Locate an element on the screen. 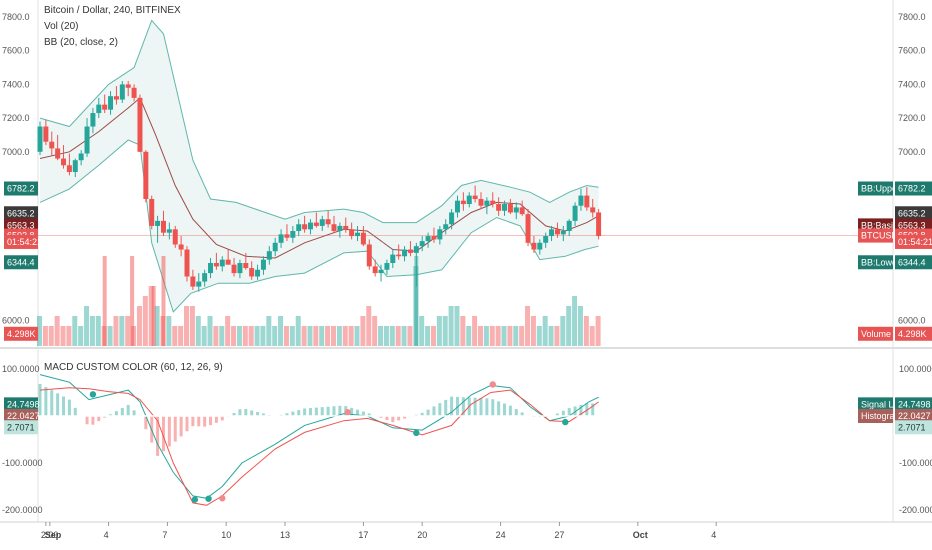 Image resolution: width=932 pixels, height=550 pixels. legend-symbol: Bitcoin / Dollar, 240, BITFINEX is located at coordinates (112, 10).